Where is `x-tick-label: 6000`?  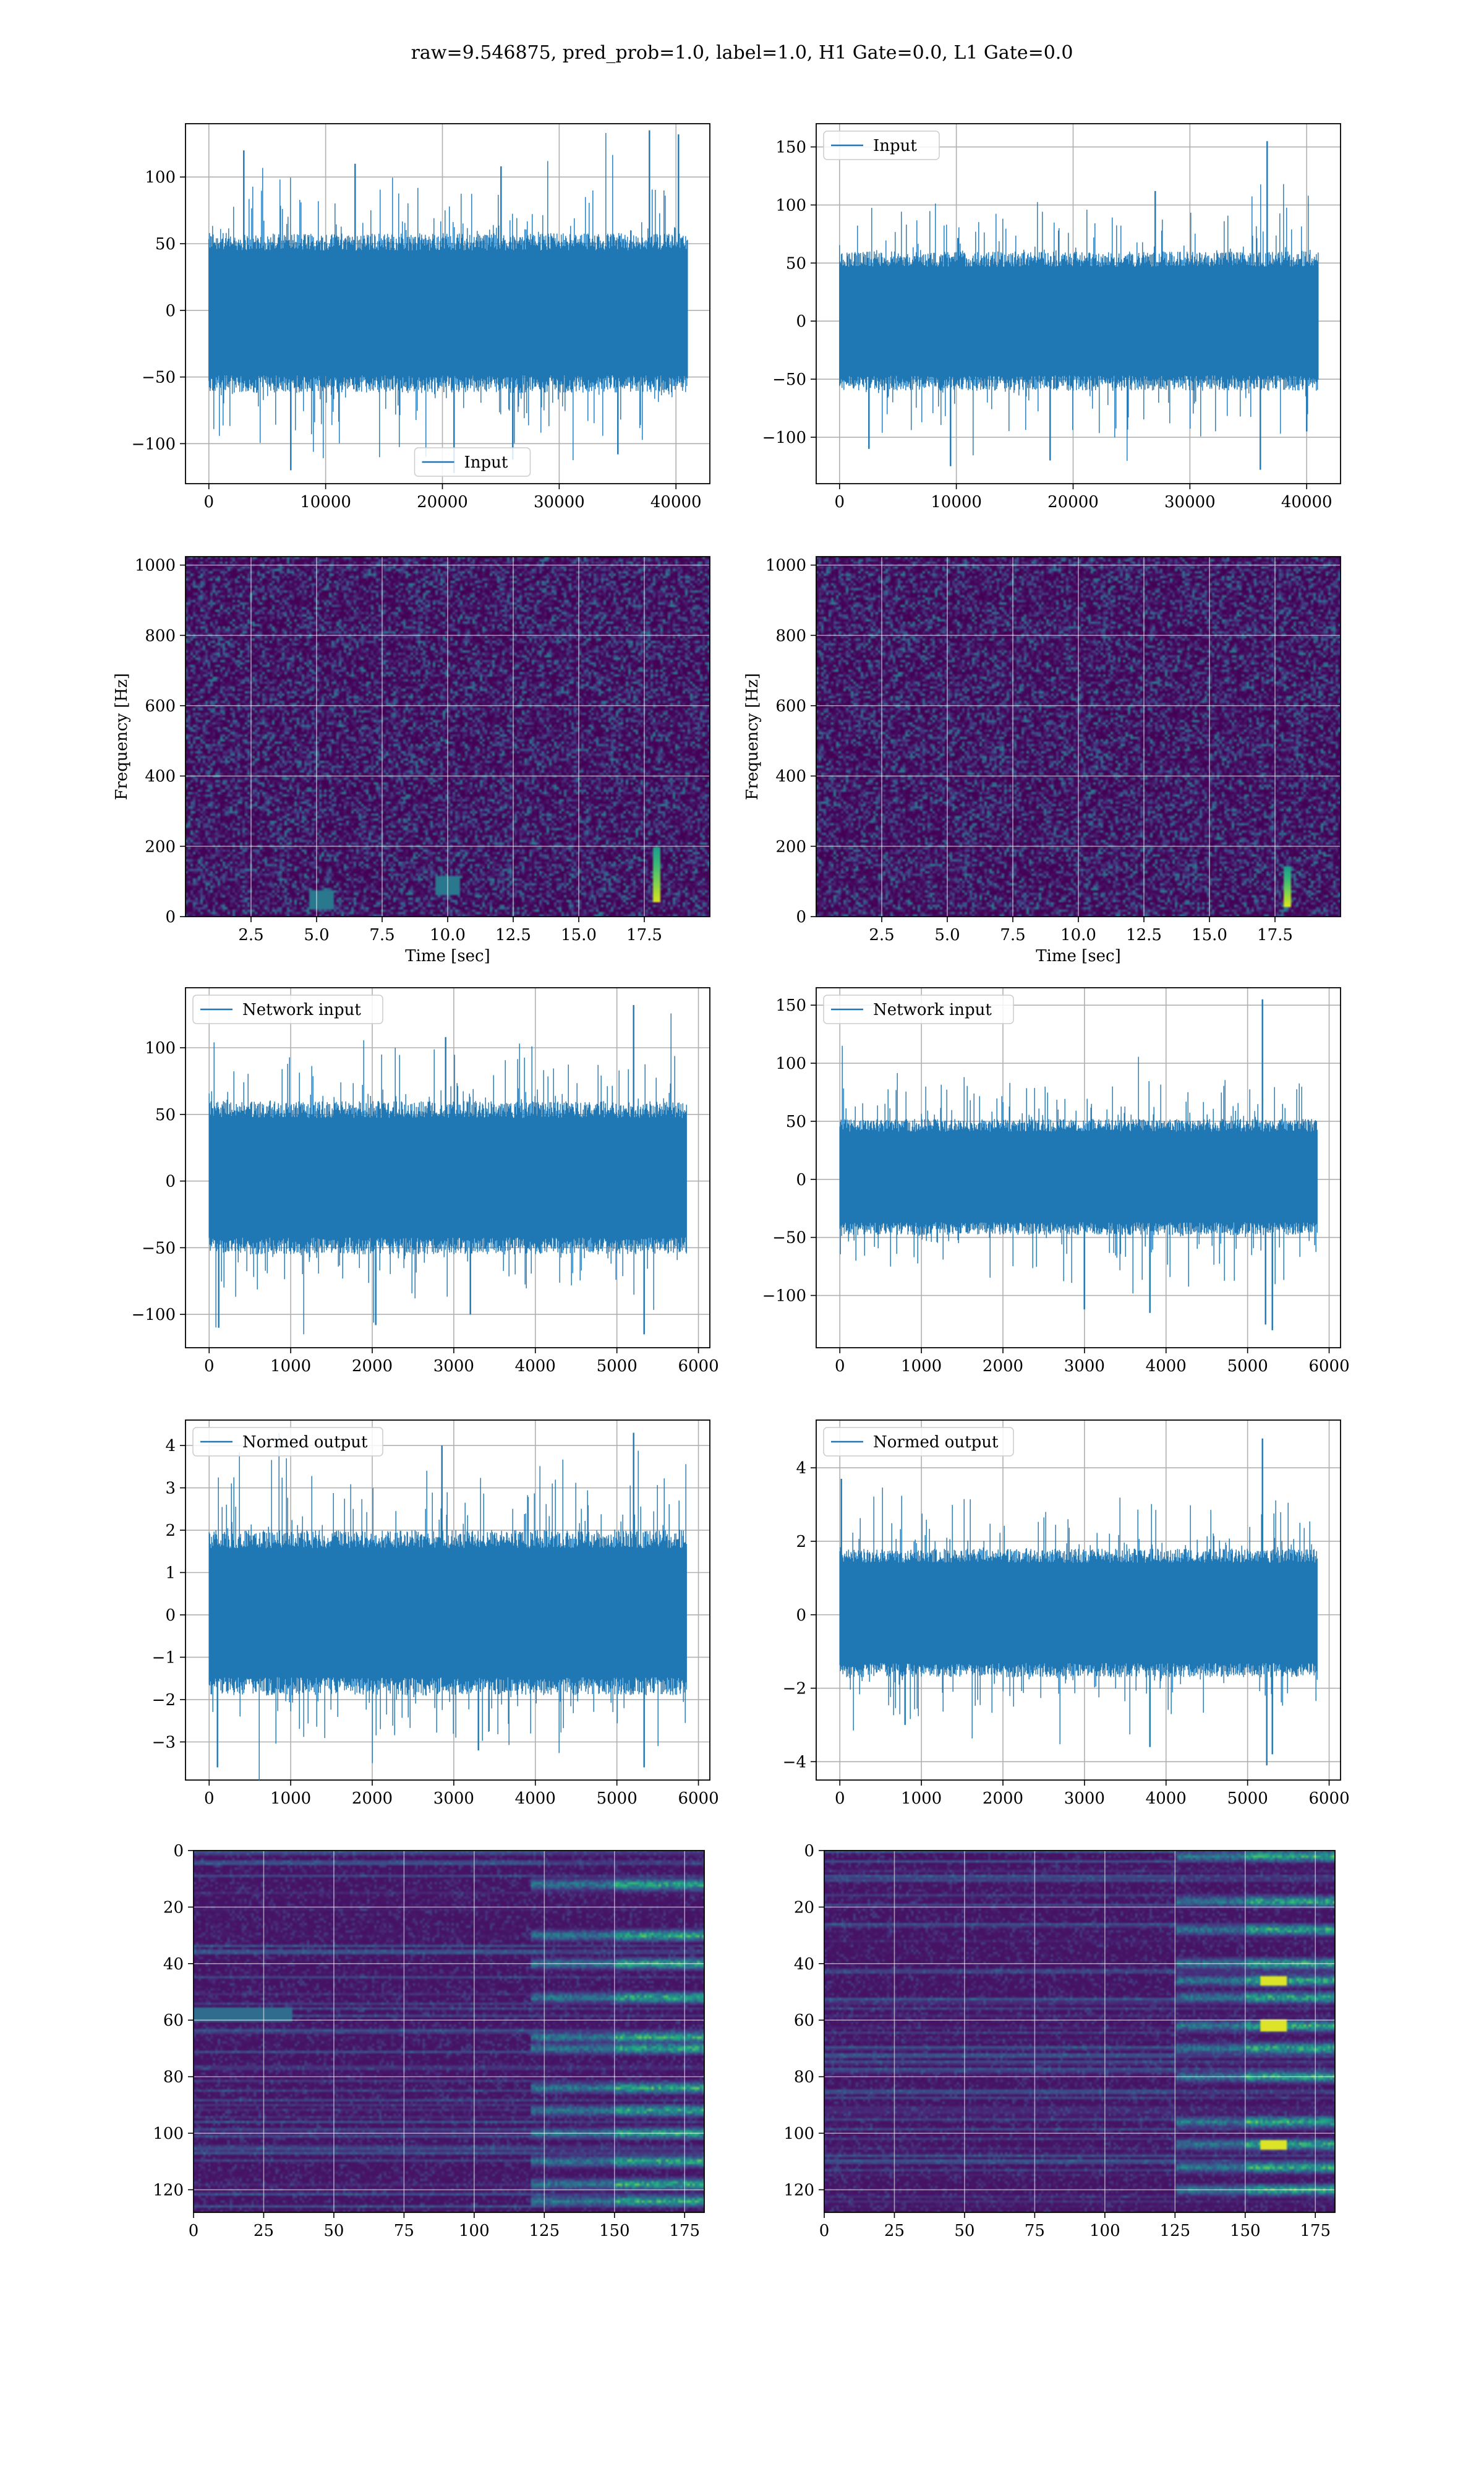 x-tick-label: 6000 is located at coordinates (1328, 1798).